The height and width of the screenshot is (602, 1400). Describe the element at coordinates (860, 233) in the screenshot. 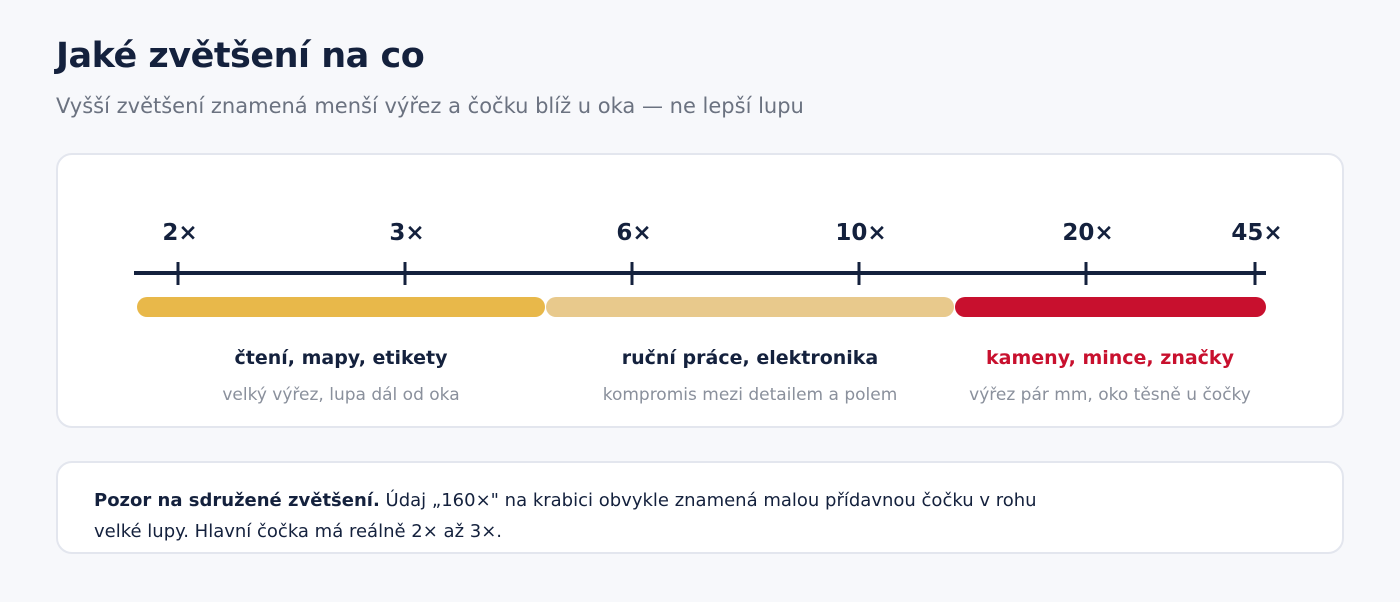

I see `tick-label: 10×` at that location.